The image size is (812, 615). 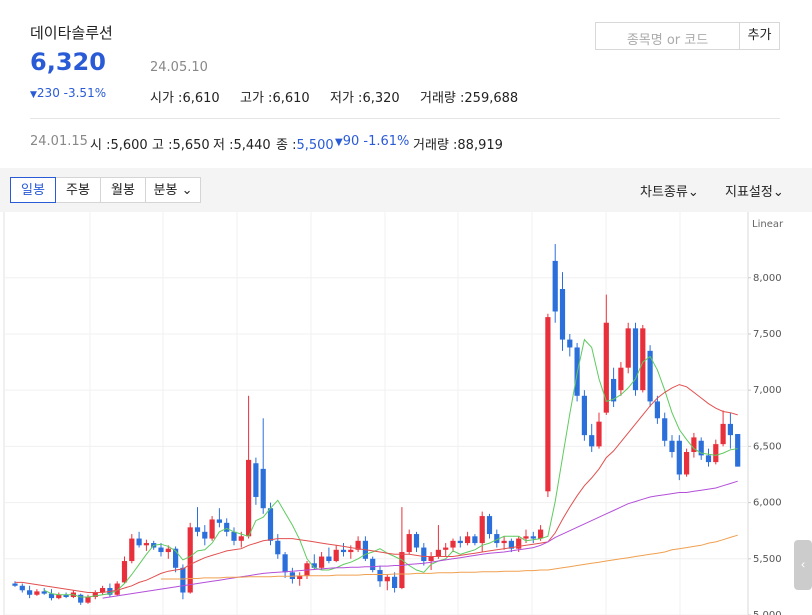 I want to click on tool: 차트종류⌄, so click(x=669, y=192).